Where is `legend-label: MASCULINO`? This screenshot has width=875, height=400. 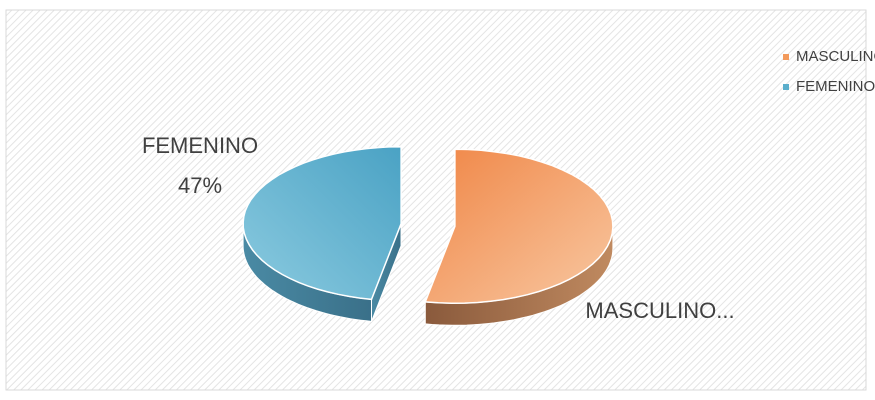 legend-label: MASCULINO is located at coordinates (835, 56).